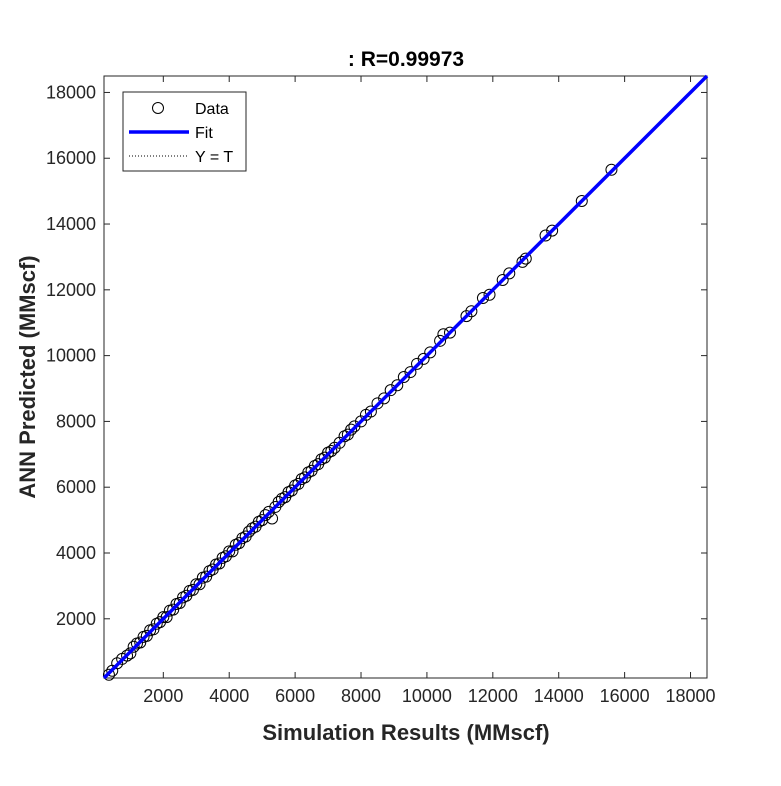 The height and width of the screenshot is (786, 781). What do you see at coordinates (405, 732) in the screenshot?
I see `x-axis-title: Simulation Results (MMscf)` at bounding box center [405, 732].